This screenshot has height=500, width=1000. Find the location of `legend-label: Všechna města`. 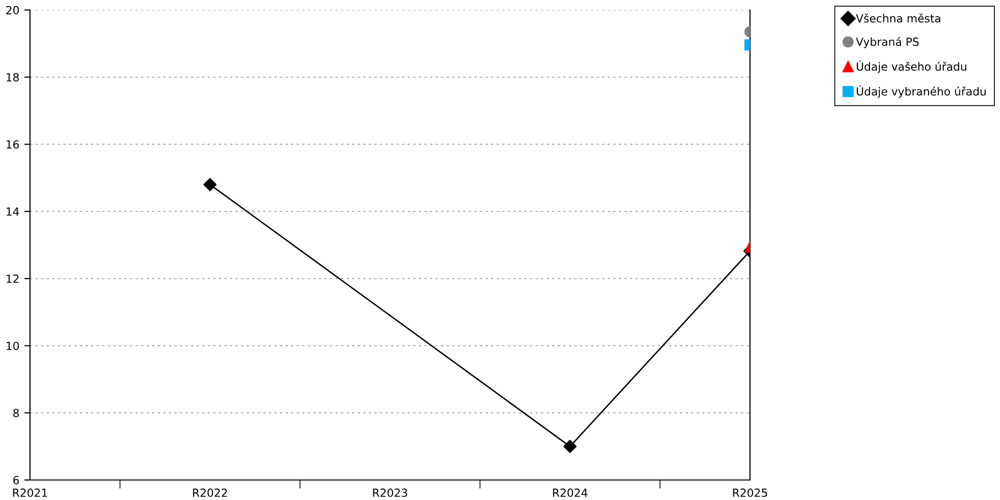

legend-label: Všechna města is located at coordinates (898, 18).